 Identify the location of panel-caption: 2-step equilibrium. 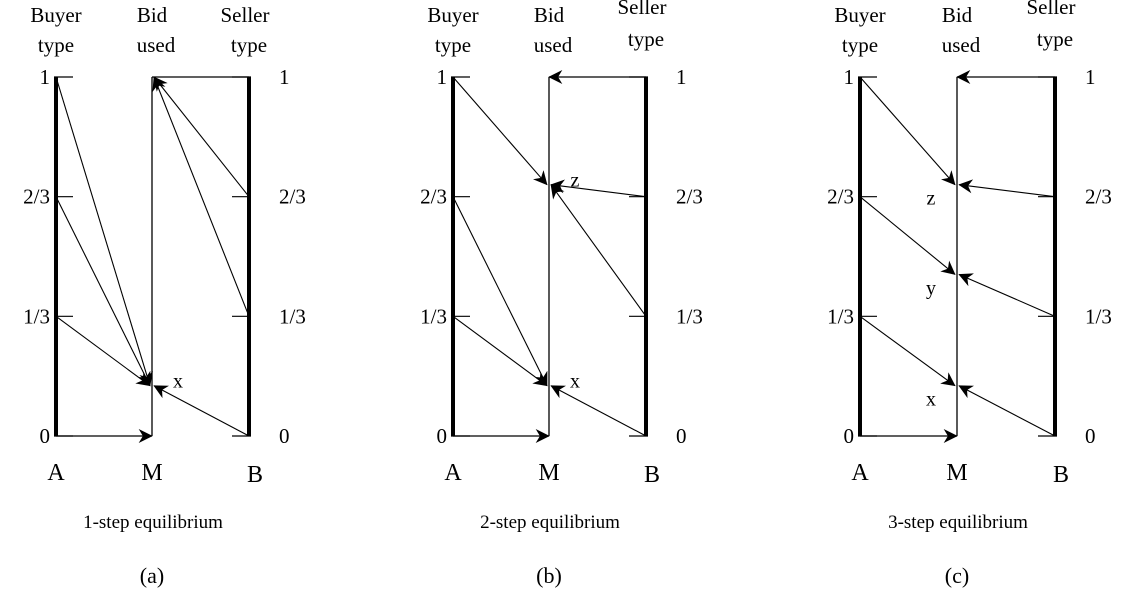
(550, 522).